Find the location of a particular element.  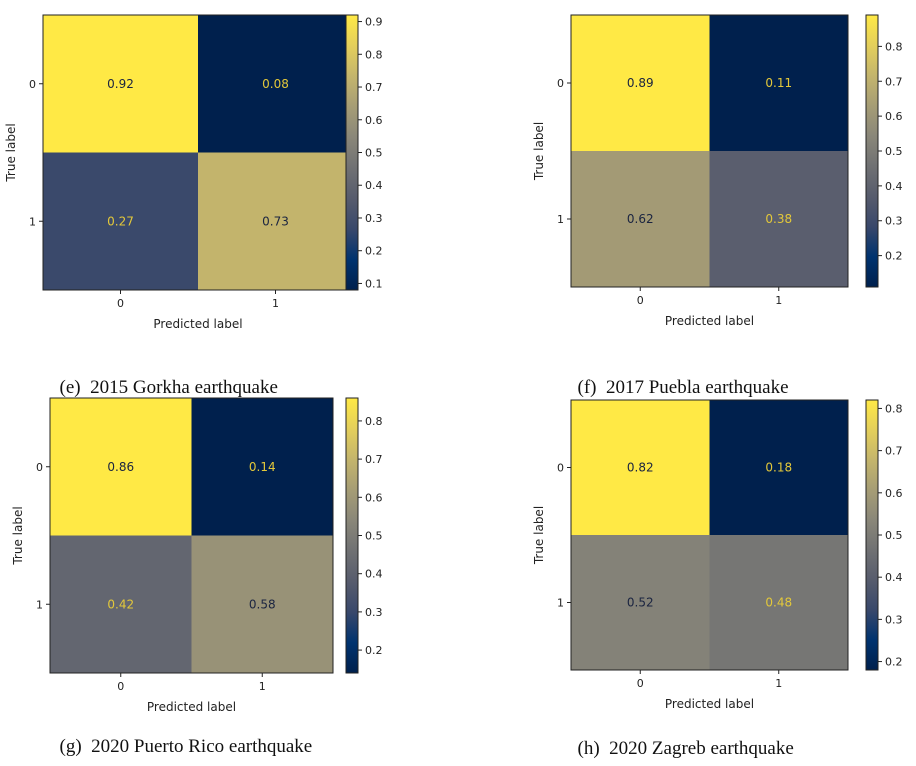

cell-value-label: 0.42 is located at coordinates (120, 604).